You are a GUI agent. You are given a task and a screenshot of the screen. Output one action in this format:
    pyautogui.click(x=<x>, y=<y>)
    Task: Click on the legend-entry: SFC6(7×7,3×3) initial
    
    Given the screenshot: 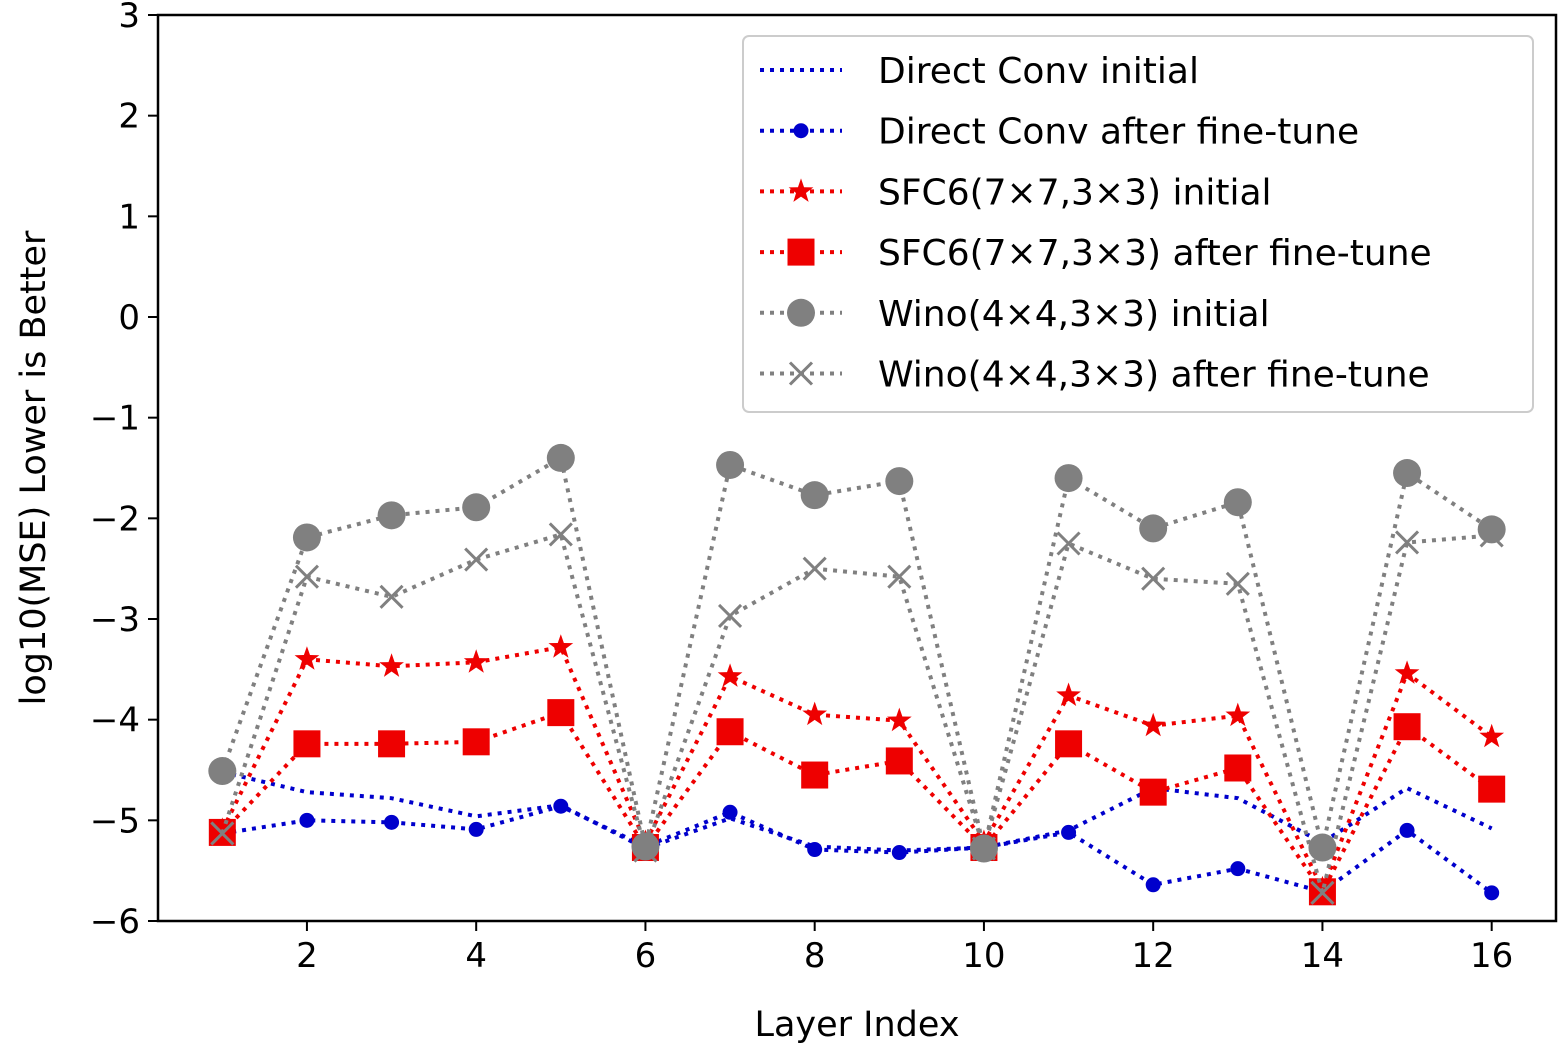 What is the action you would take?
    pyautogui.click(x=1016, y=192)
    